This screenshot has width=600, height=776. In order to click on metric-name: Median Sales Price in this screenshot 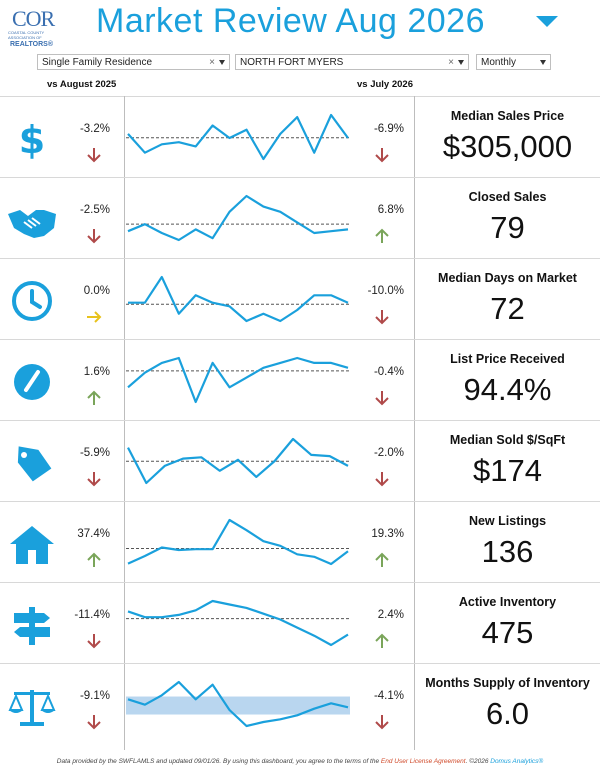, I will do `click(507, 116)`.